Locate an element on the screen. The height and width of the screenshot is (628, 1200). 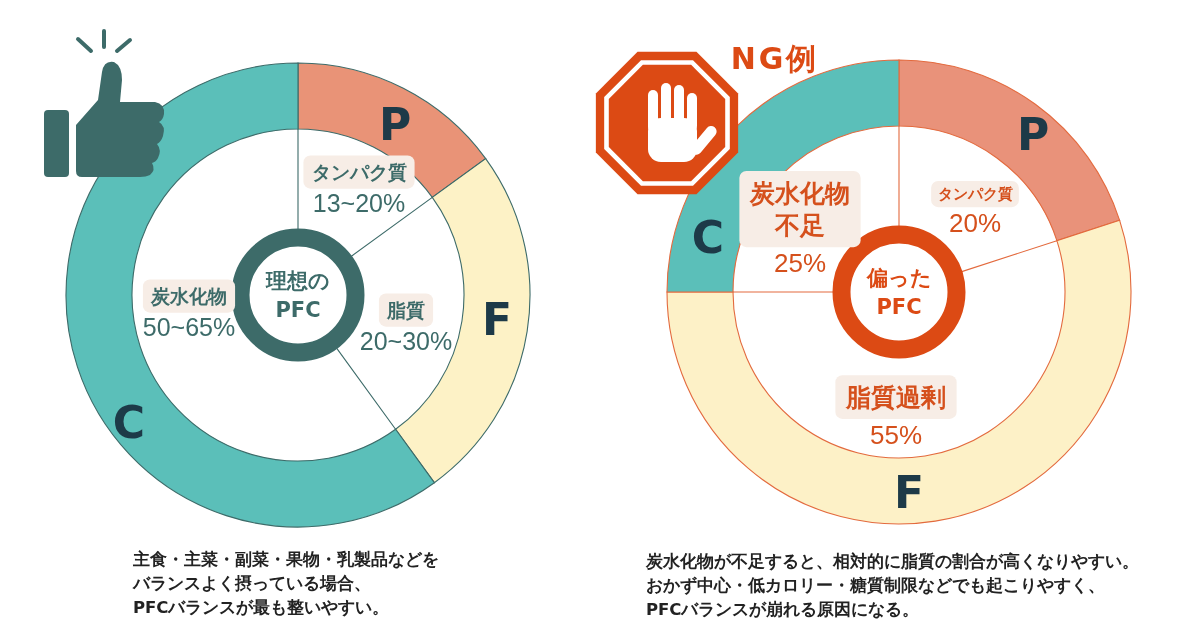
text: 炭水化物不足 is located at coordinates (799, 209).